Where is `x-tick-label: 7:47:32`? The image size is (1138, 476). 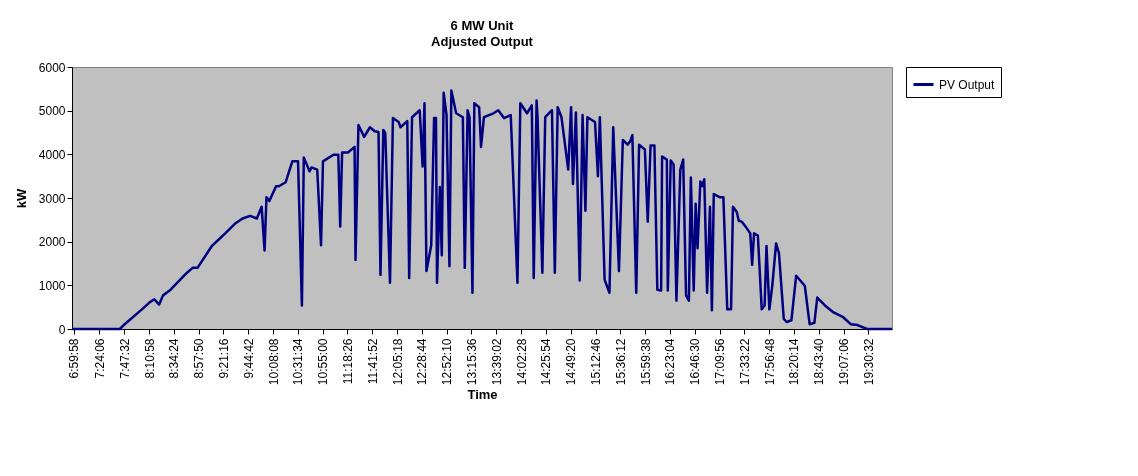
x-tick-label: 7:47:32 is located at coordinates (124, 358).